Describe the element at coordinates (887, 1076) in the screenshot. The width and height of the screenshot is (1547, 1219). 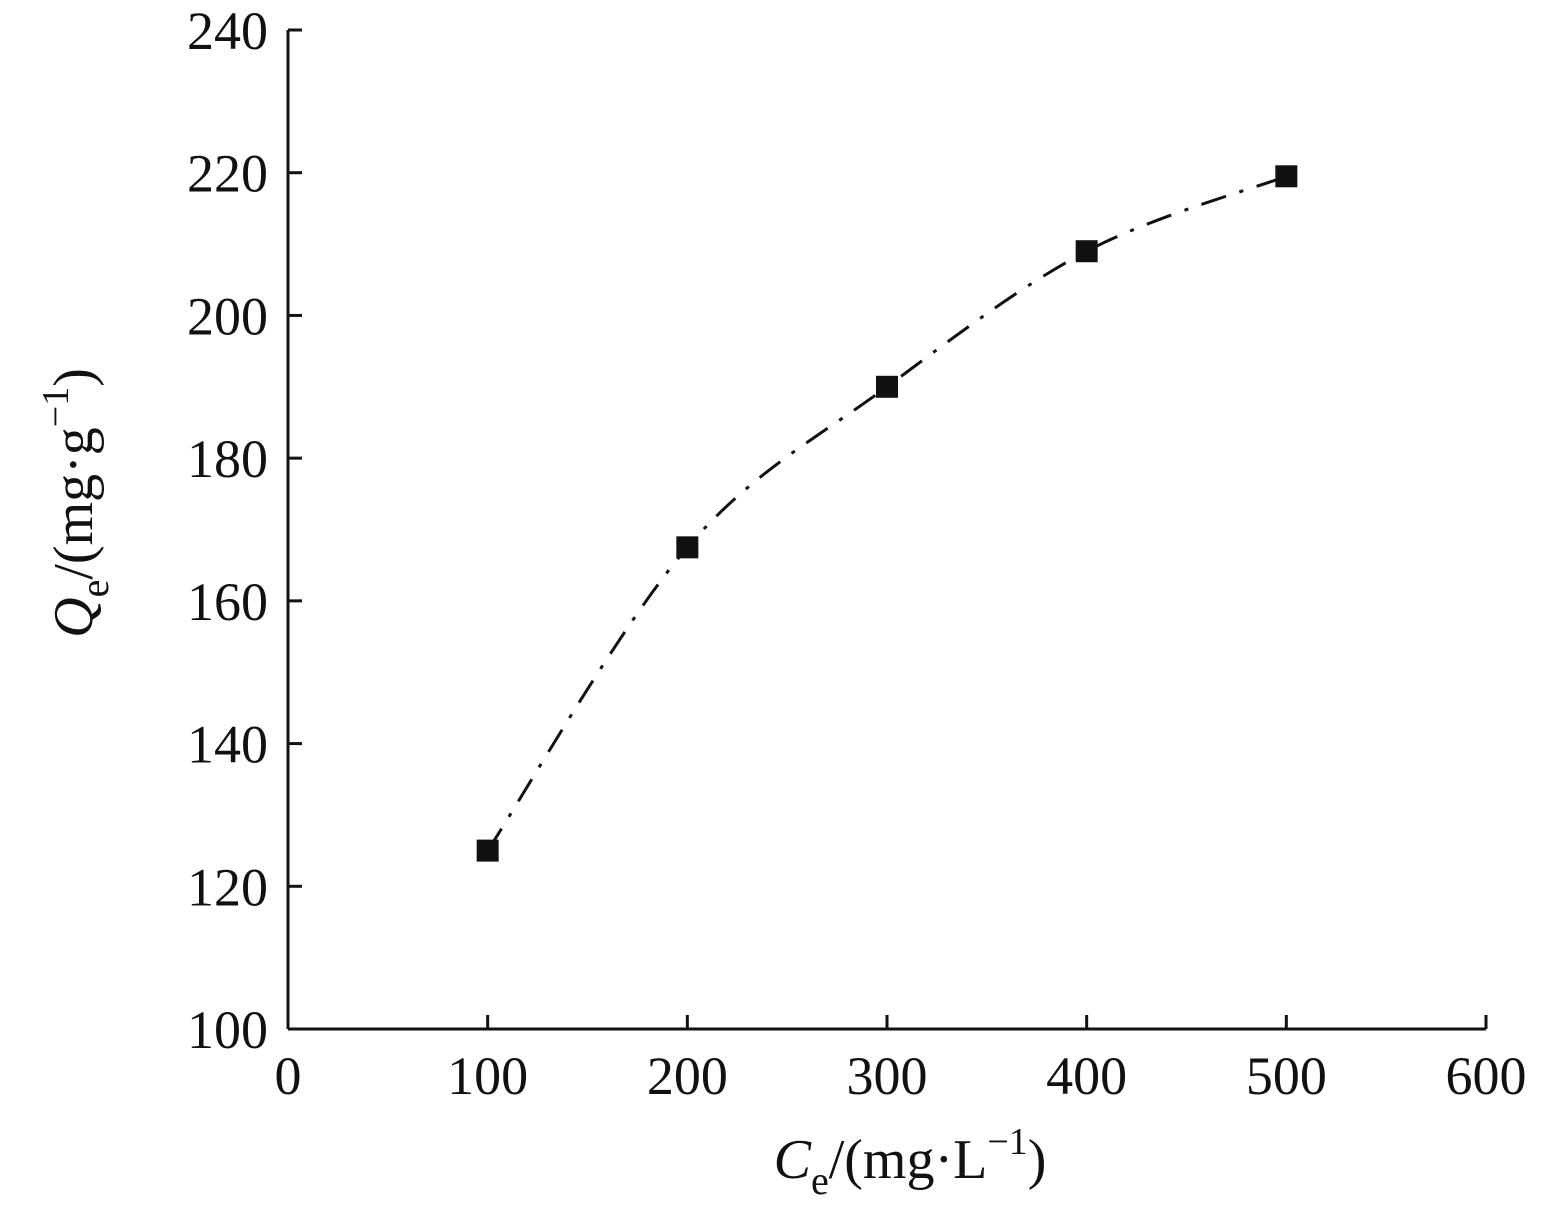
I see `x-tick-label: 300` at that location.